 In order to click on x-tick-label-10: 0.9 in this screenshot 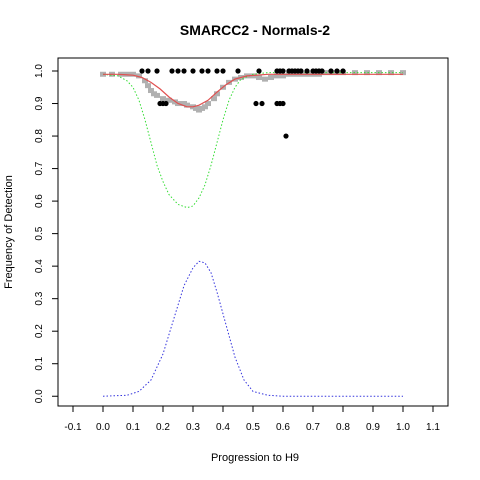, I will do `click(373, 427)`.